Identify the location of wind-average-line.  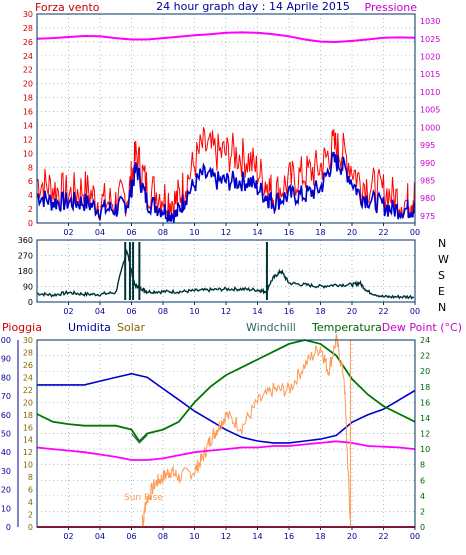
(226, 187).